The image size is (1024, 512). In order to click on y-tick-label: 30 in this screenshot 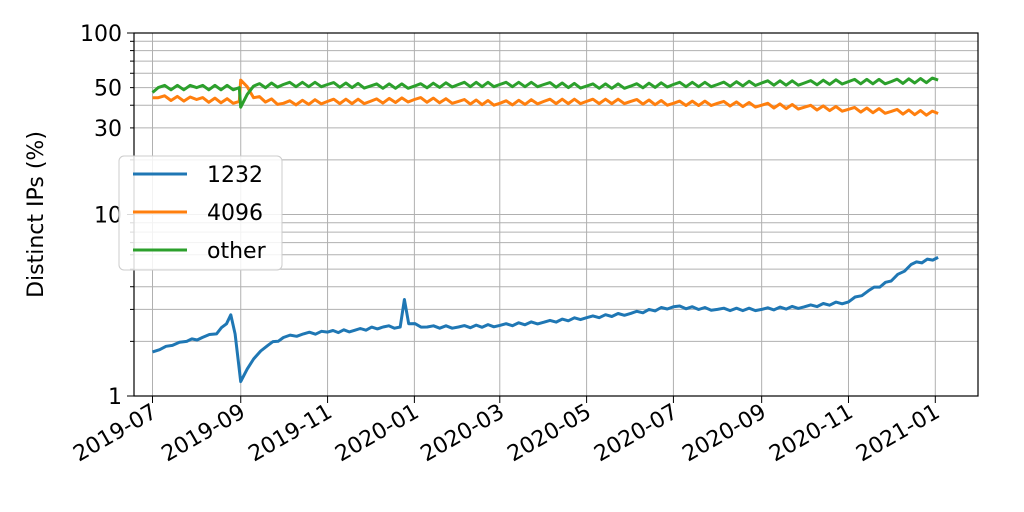, I will do `click(108, 129)`.